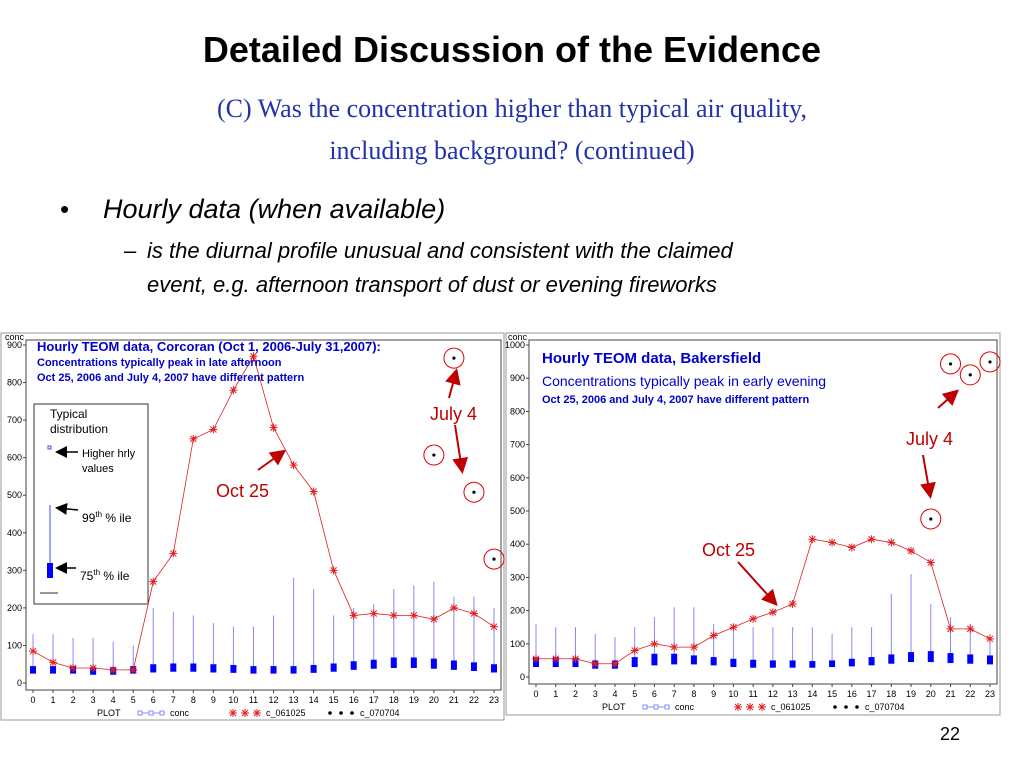 This screenshot has height=773, width=1024. What do you see at coordinates (515, 345) in the screenshot?
I see `y-tick-label: 1000` at bounding box center [515, 345].